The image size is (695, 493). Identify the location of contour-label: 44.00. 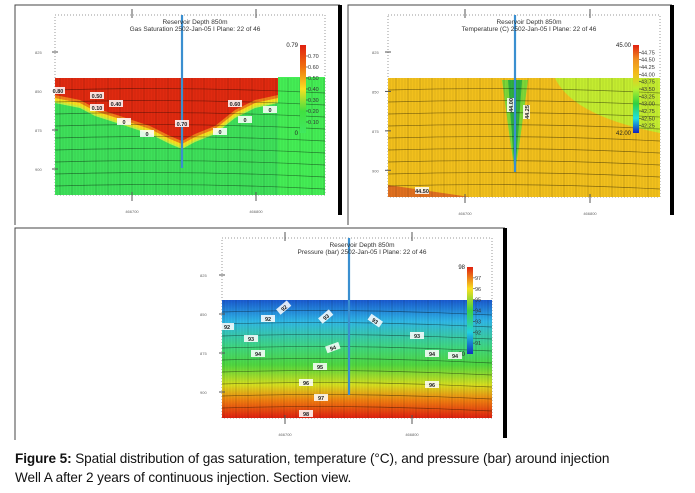
(511, 105).